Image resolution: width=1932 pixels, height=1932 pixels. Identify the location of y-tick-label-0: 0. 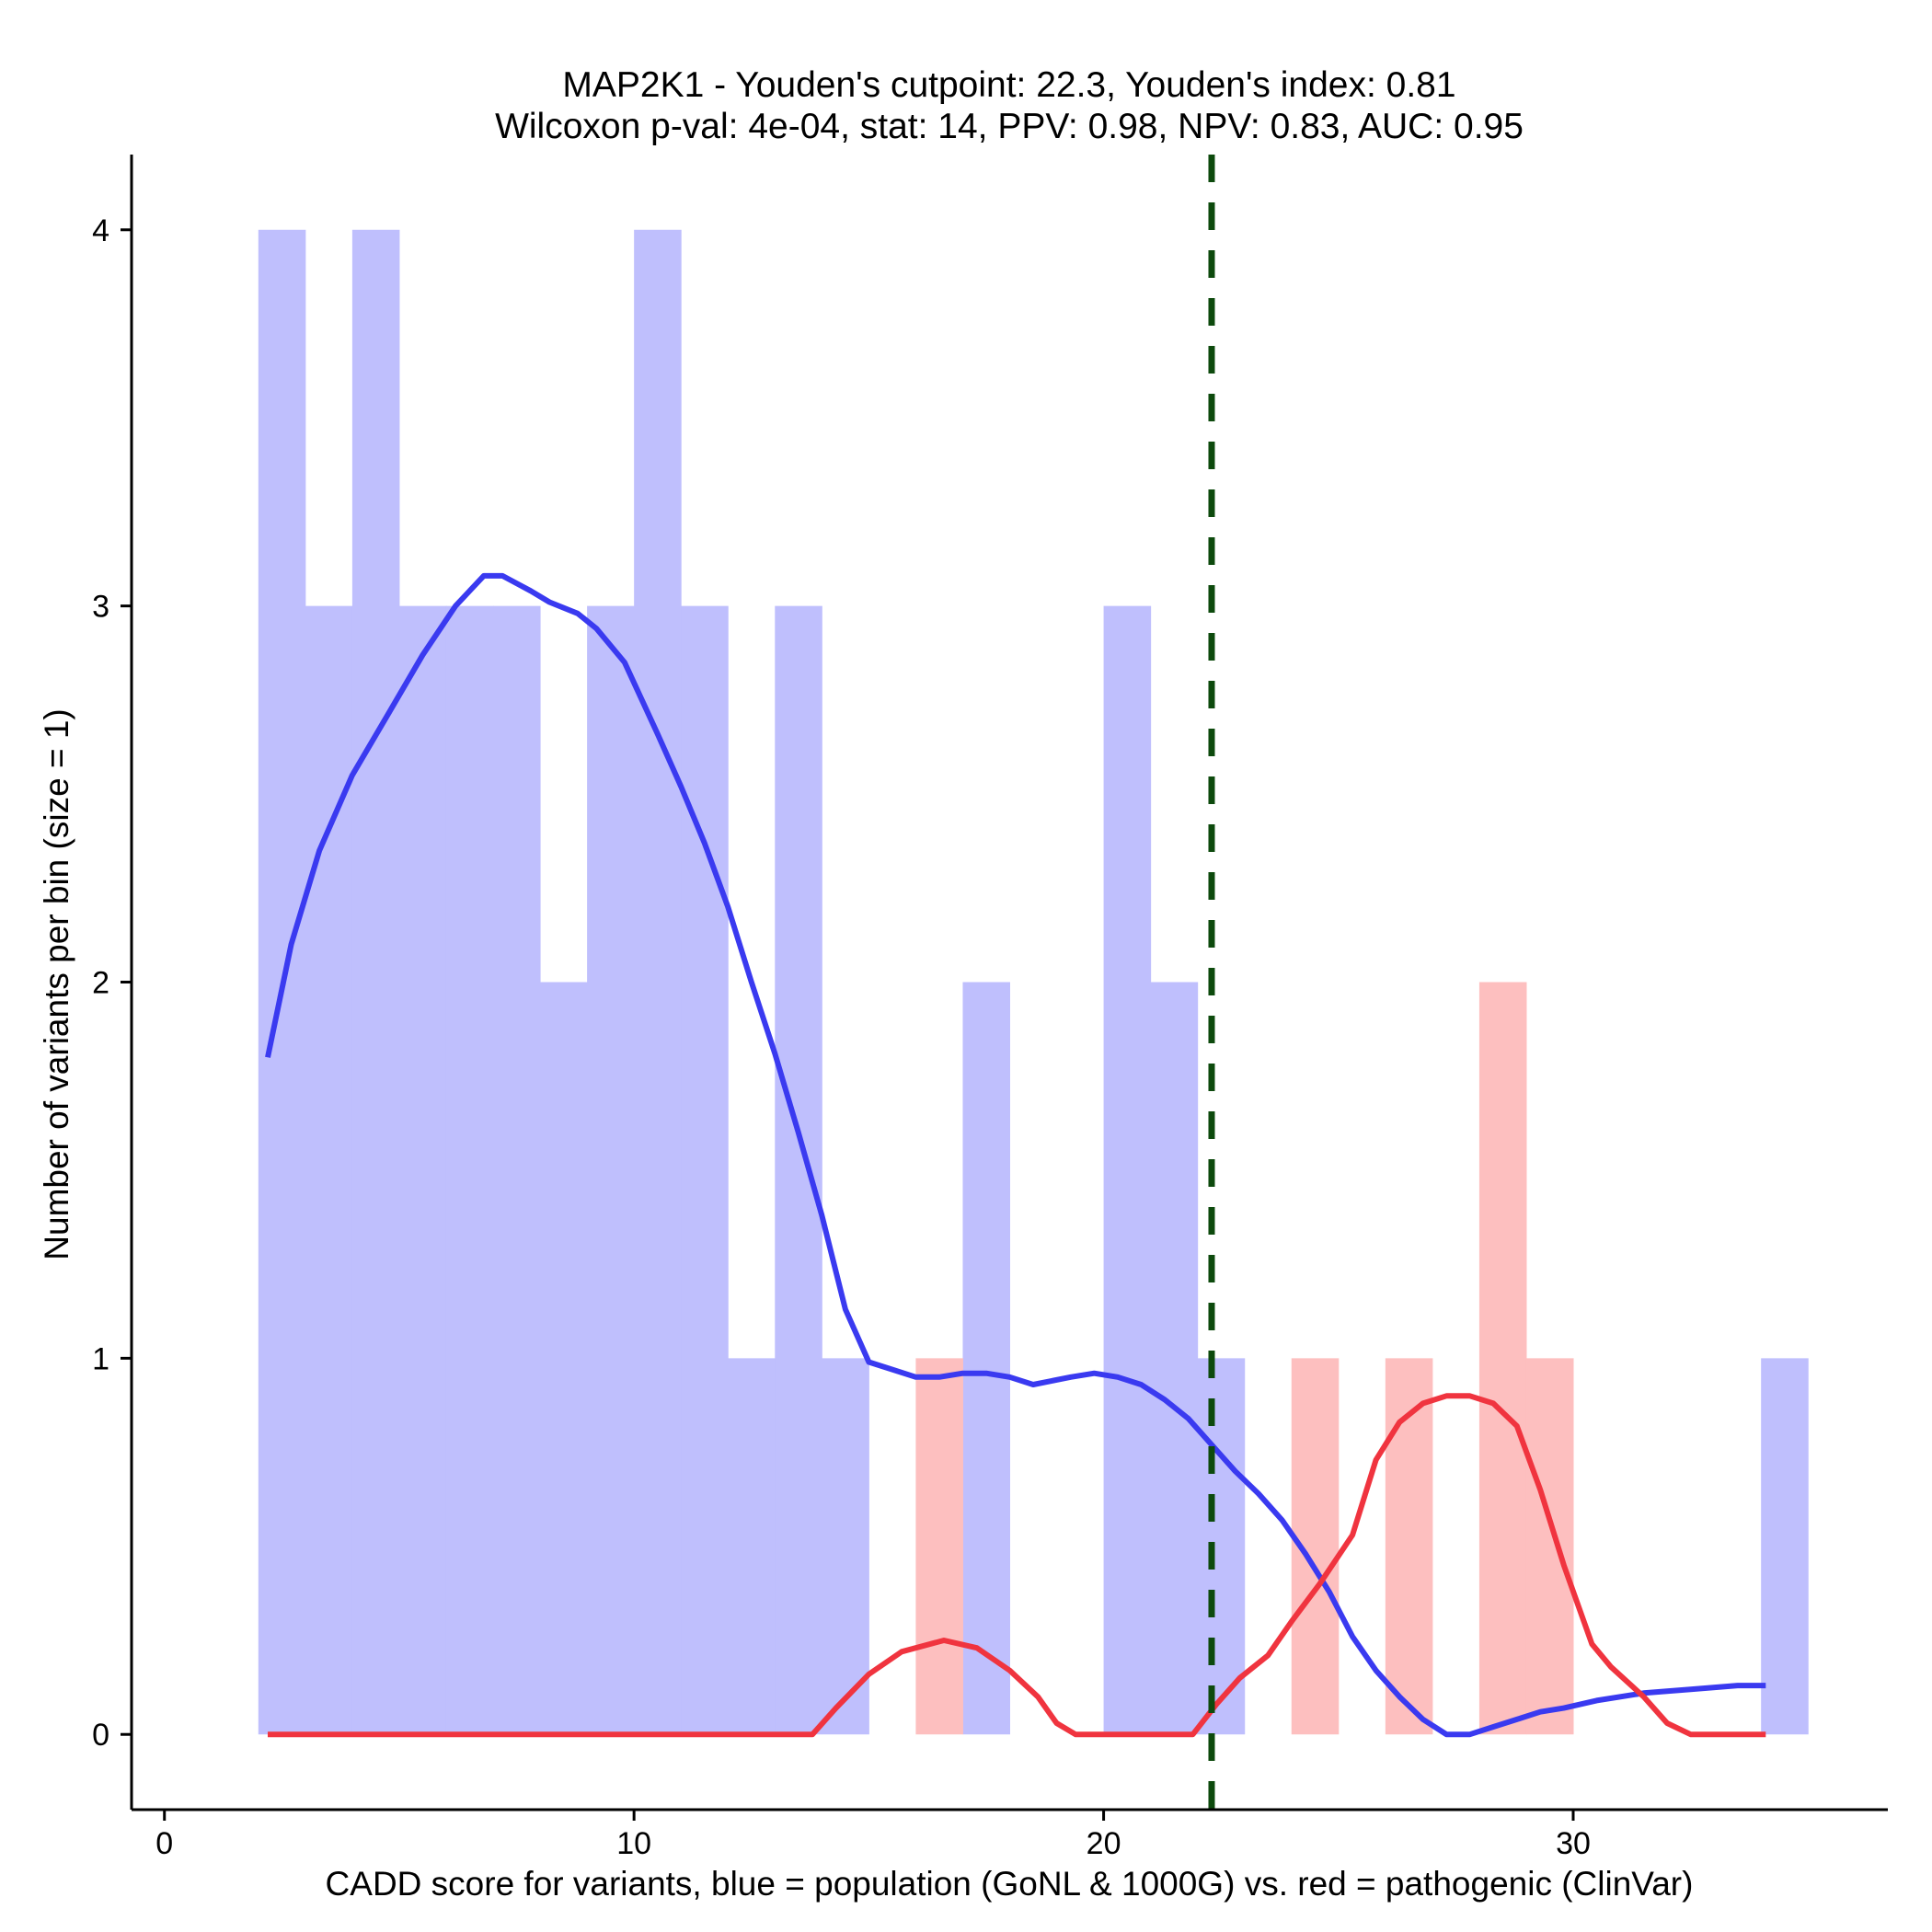
(100, 1735).